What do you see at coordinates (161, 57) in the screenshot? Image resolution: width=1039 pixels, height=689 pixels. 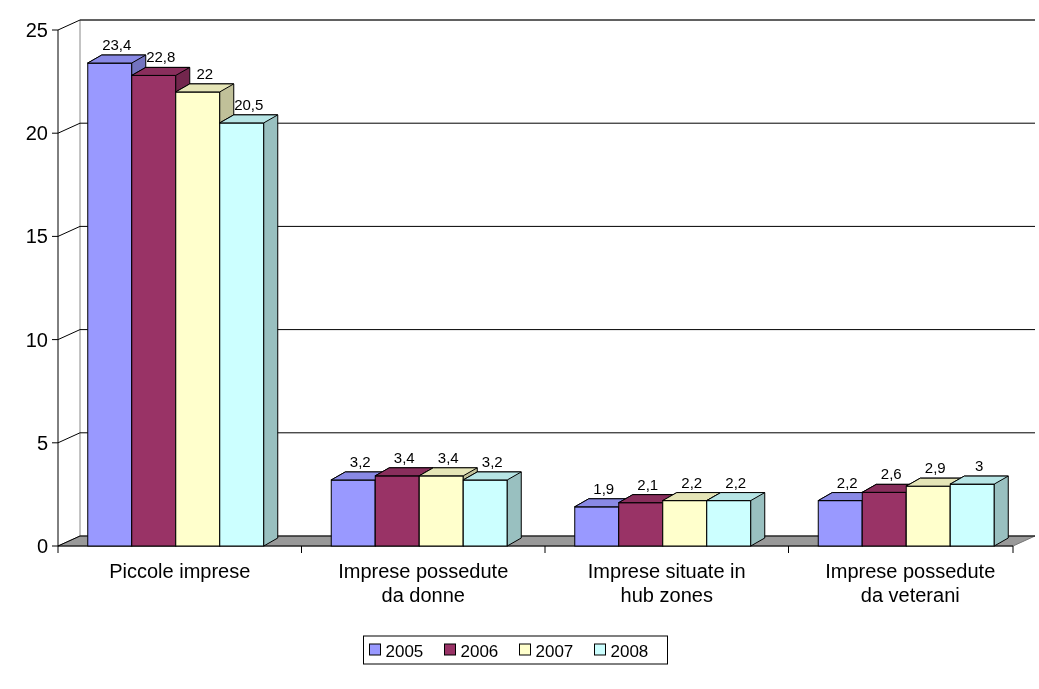 I see `data-label: 22,8` at bounding box center [161, 57].